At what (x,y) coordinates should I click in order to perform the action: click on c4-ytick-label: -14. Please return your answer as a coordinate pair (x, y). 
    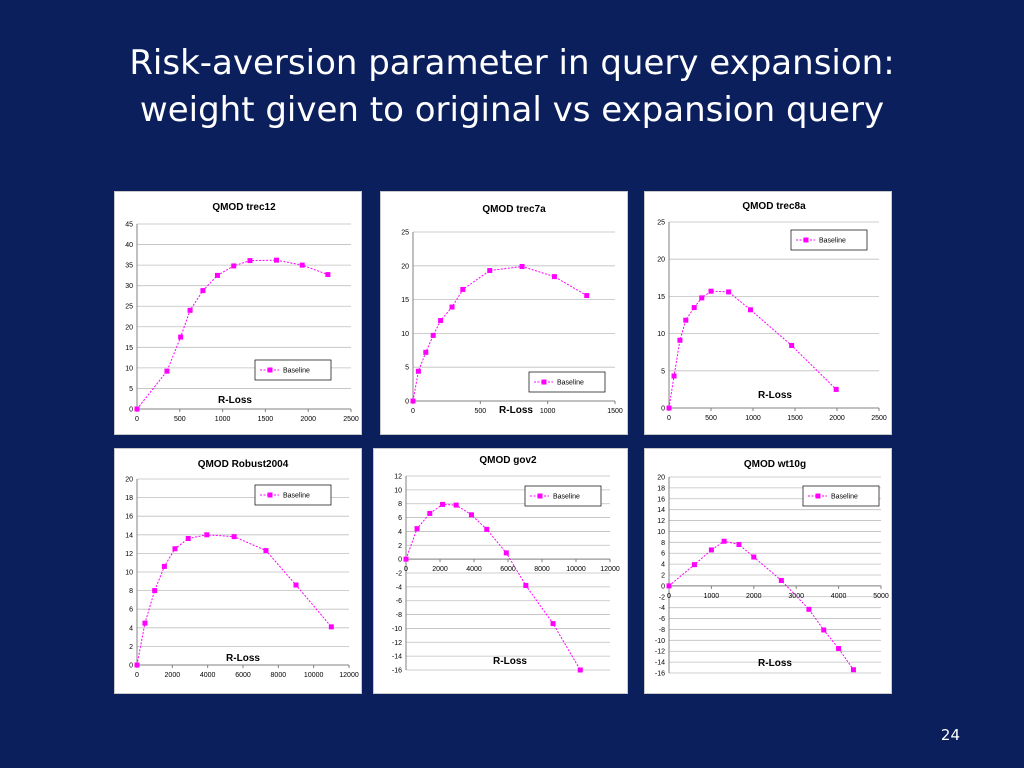
    Looking at the image, I should click on (397, 657).